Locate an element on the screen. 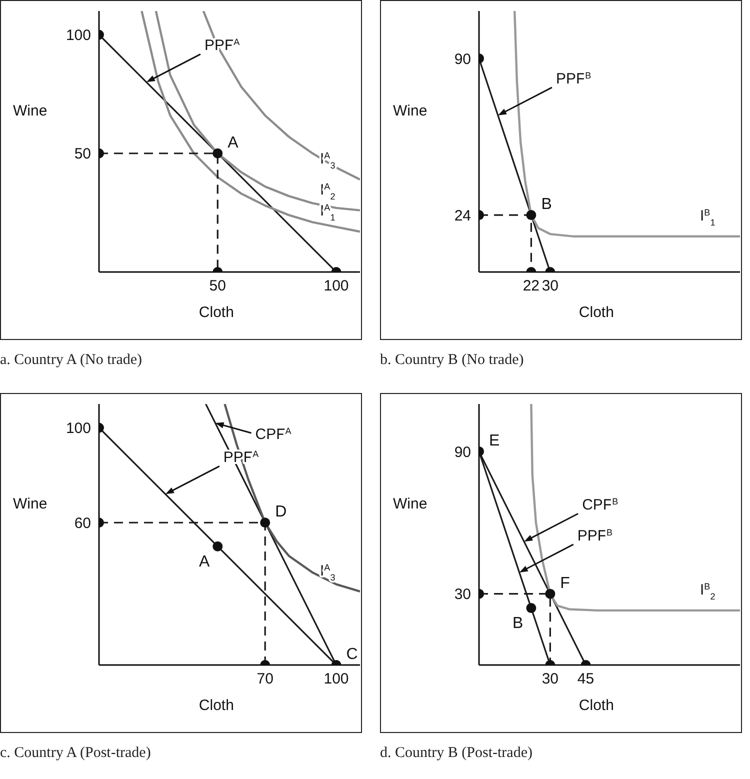 The height and width of the screenshot is (779, 750). x-tick-label: 50 is located at coordinates (217, 286).